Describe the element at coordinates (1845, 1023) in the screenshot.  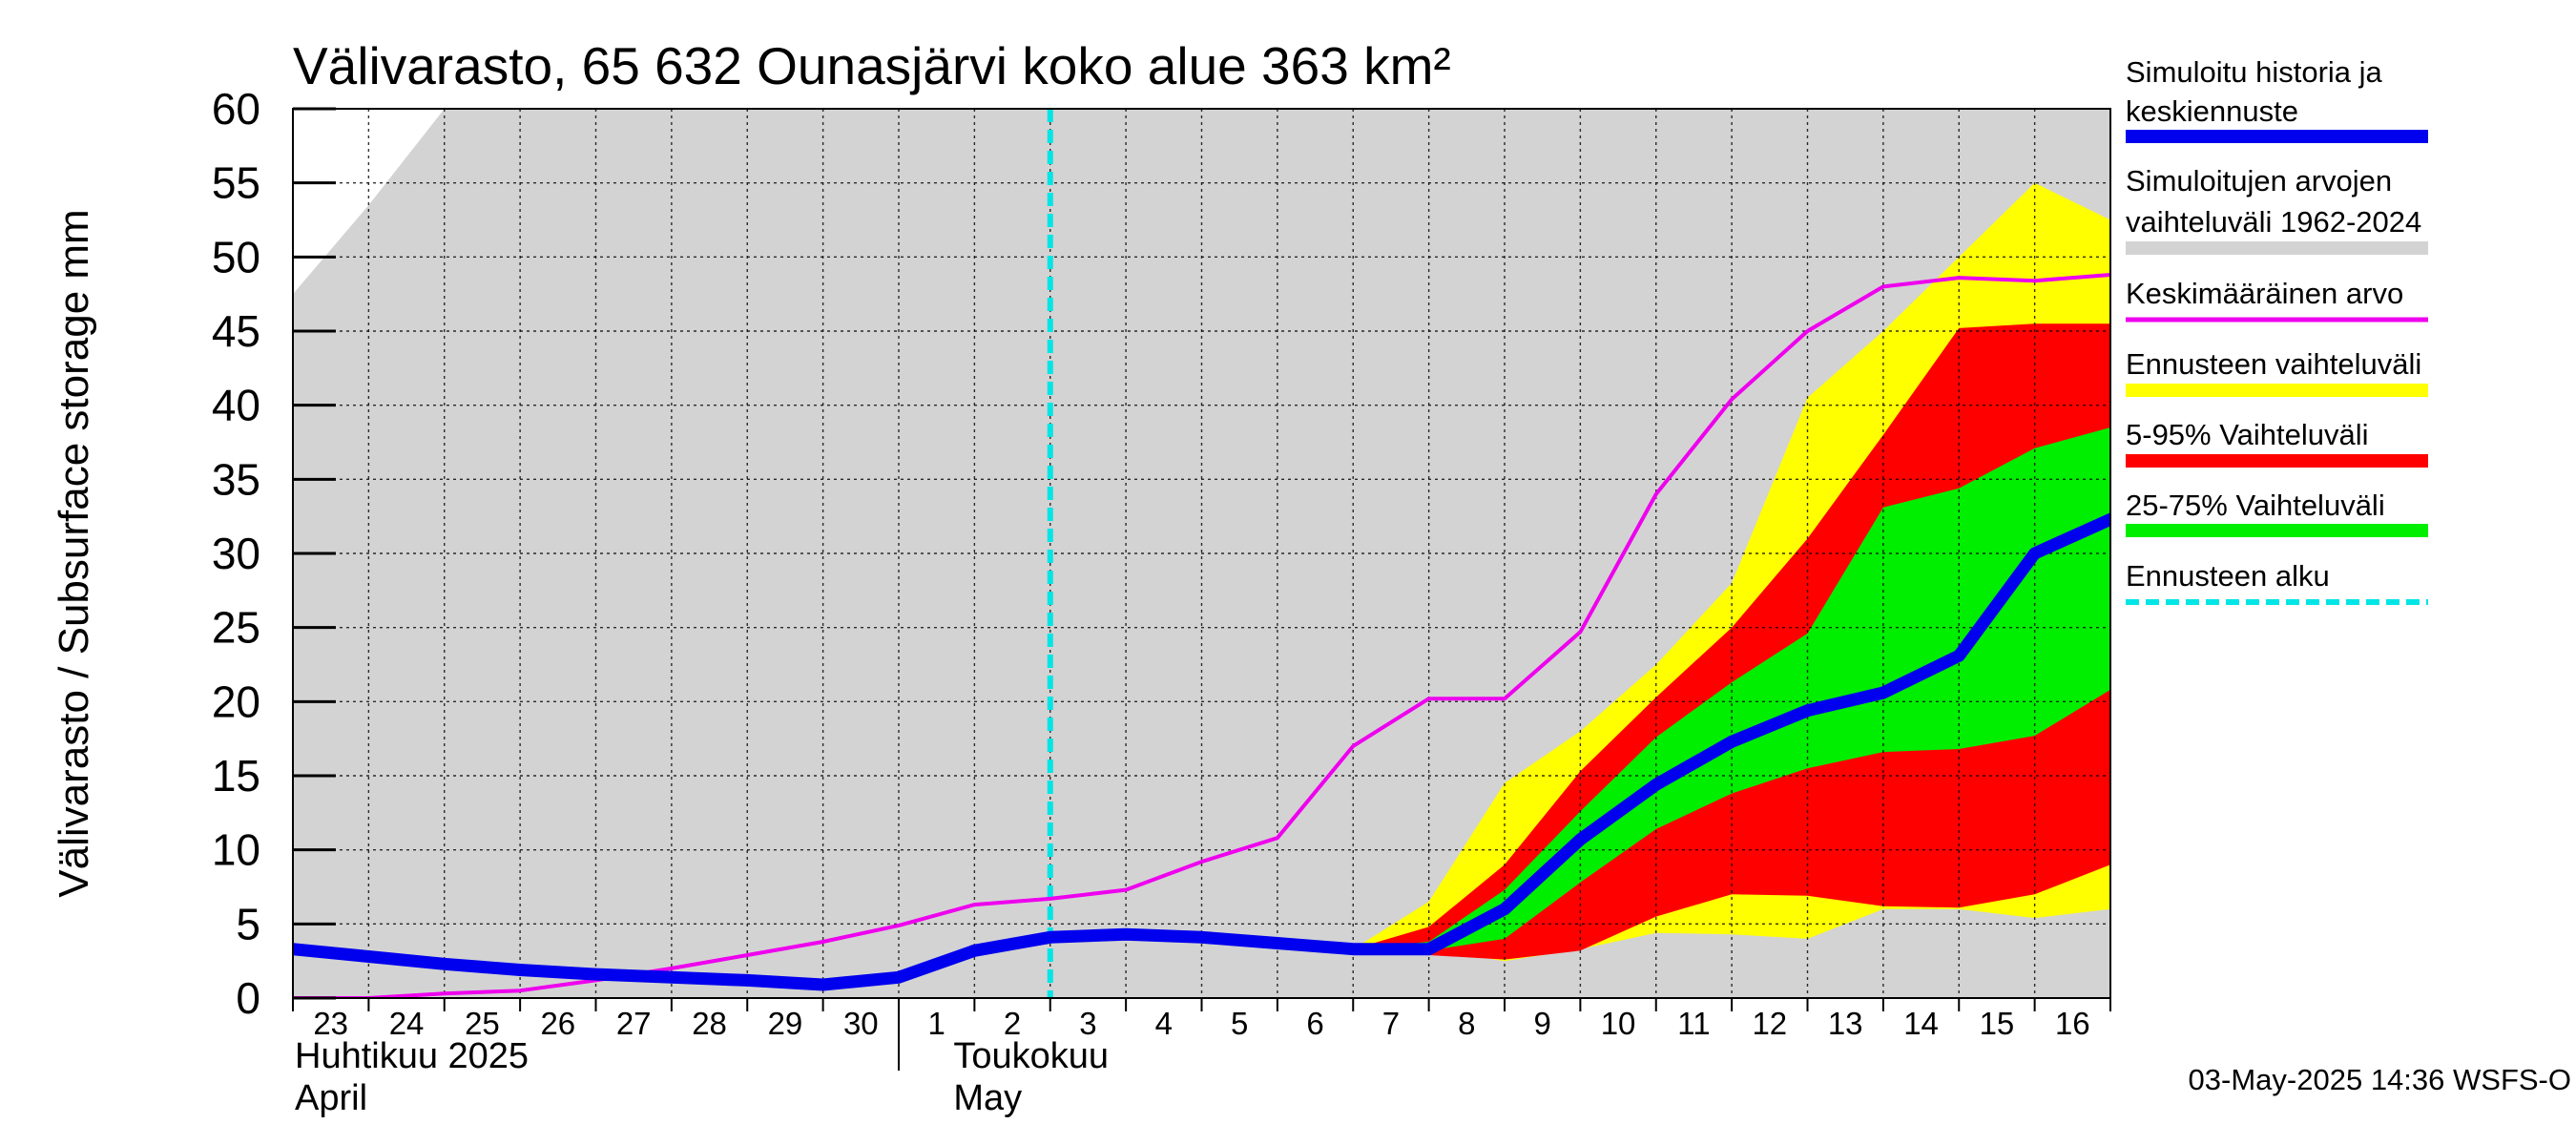
I see `xtick-label: 13` at that location.